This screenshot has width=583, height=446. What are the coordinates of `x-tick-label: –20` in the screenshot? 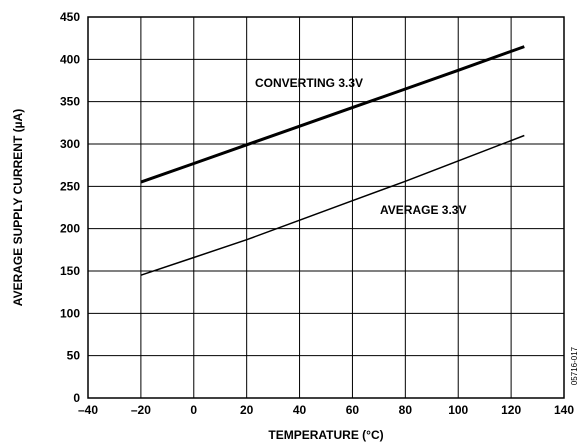 It's located at (141, 410).